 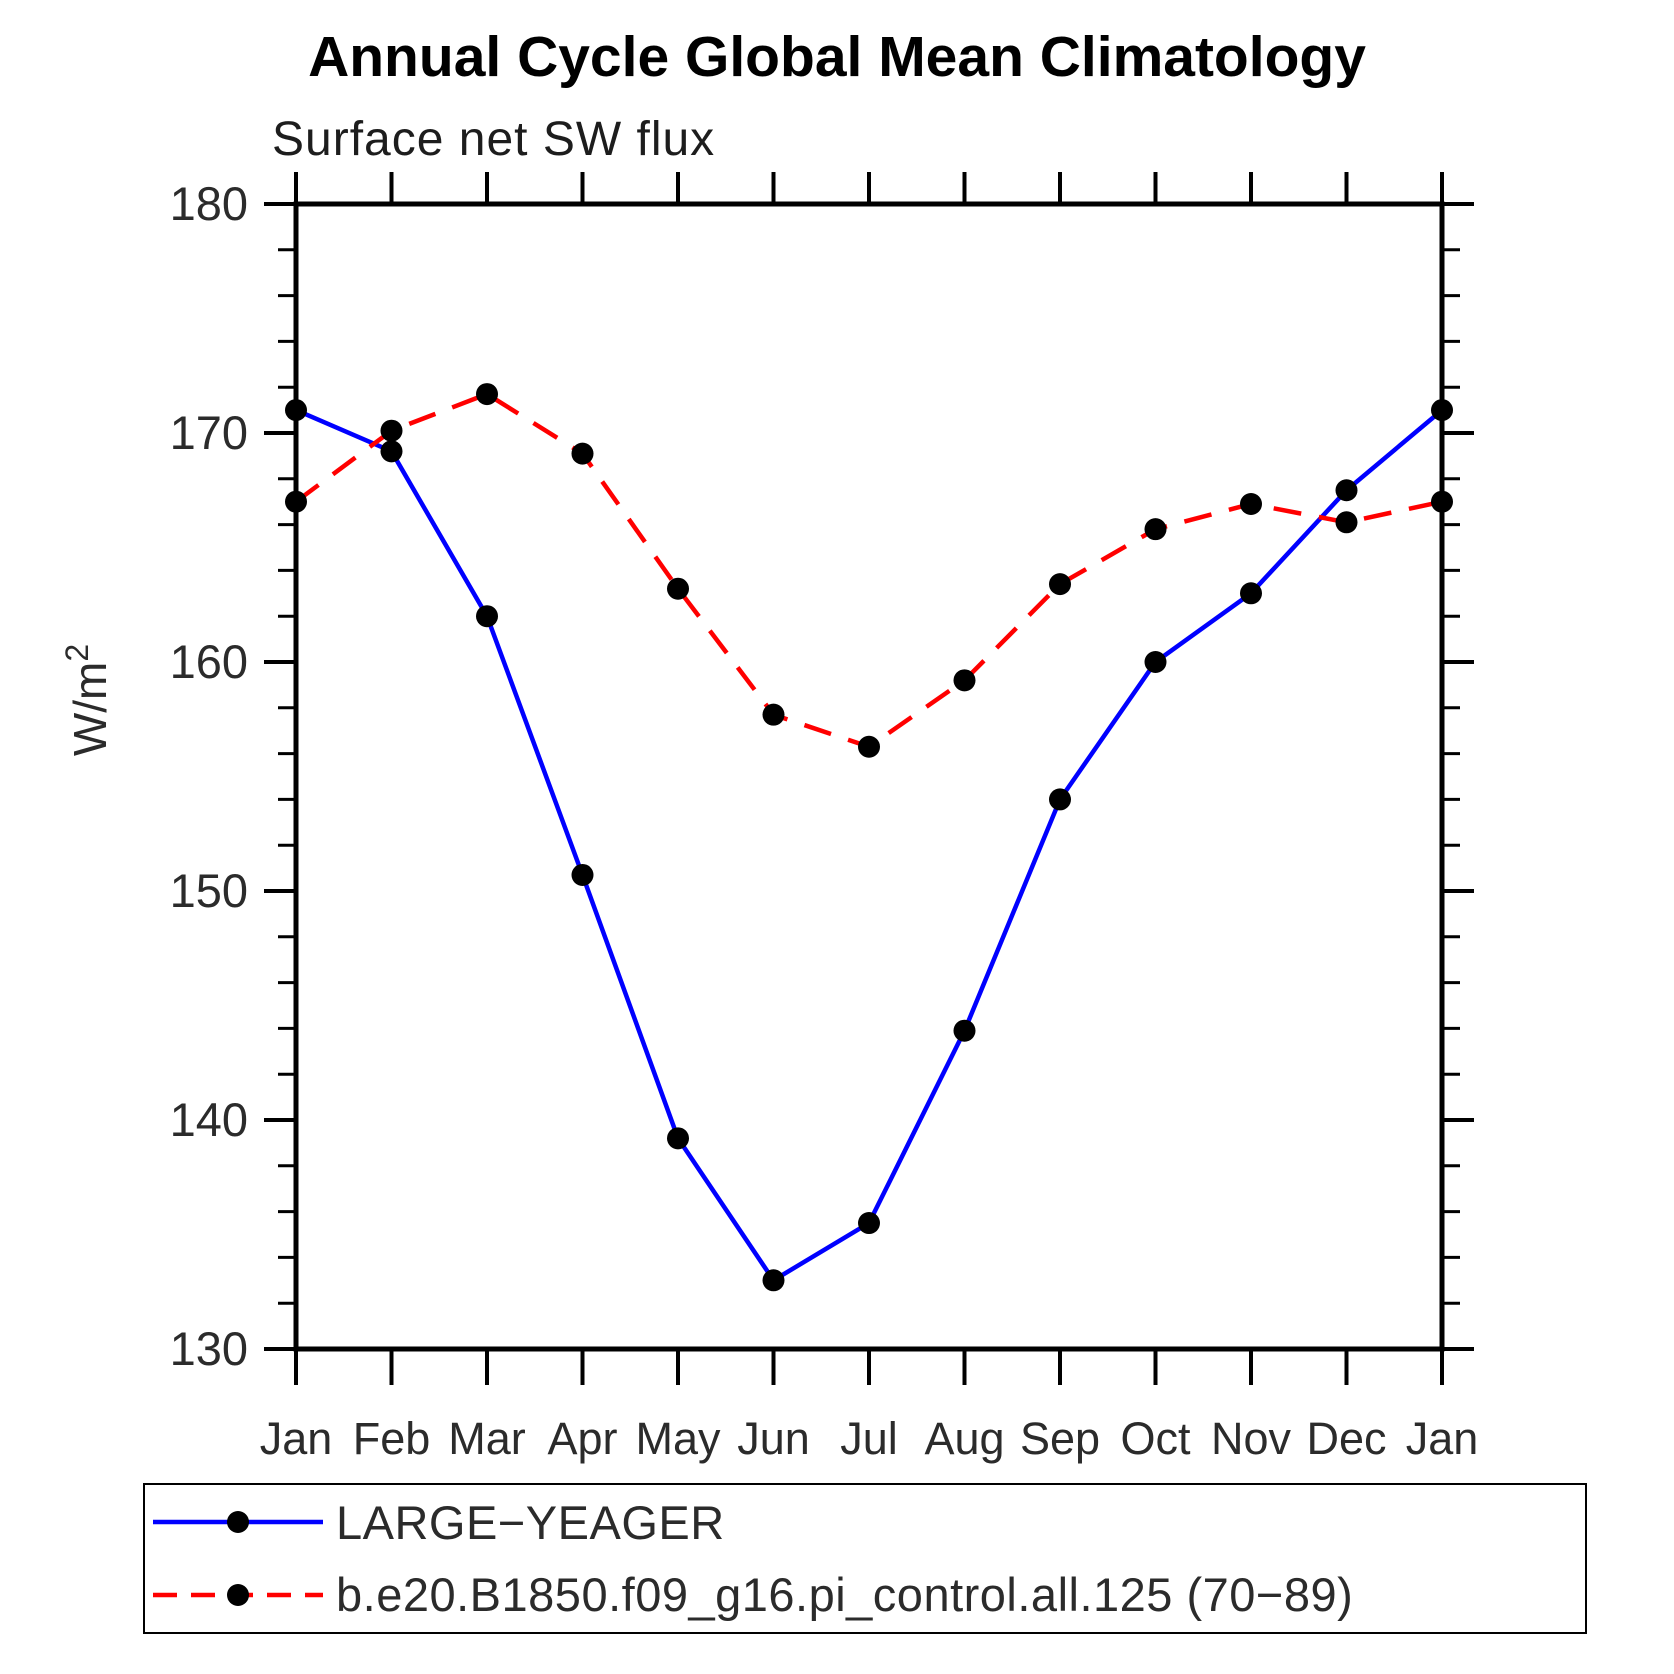 I want to click on legend-line-sample-solid, so click(x=238, y=1522).